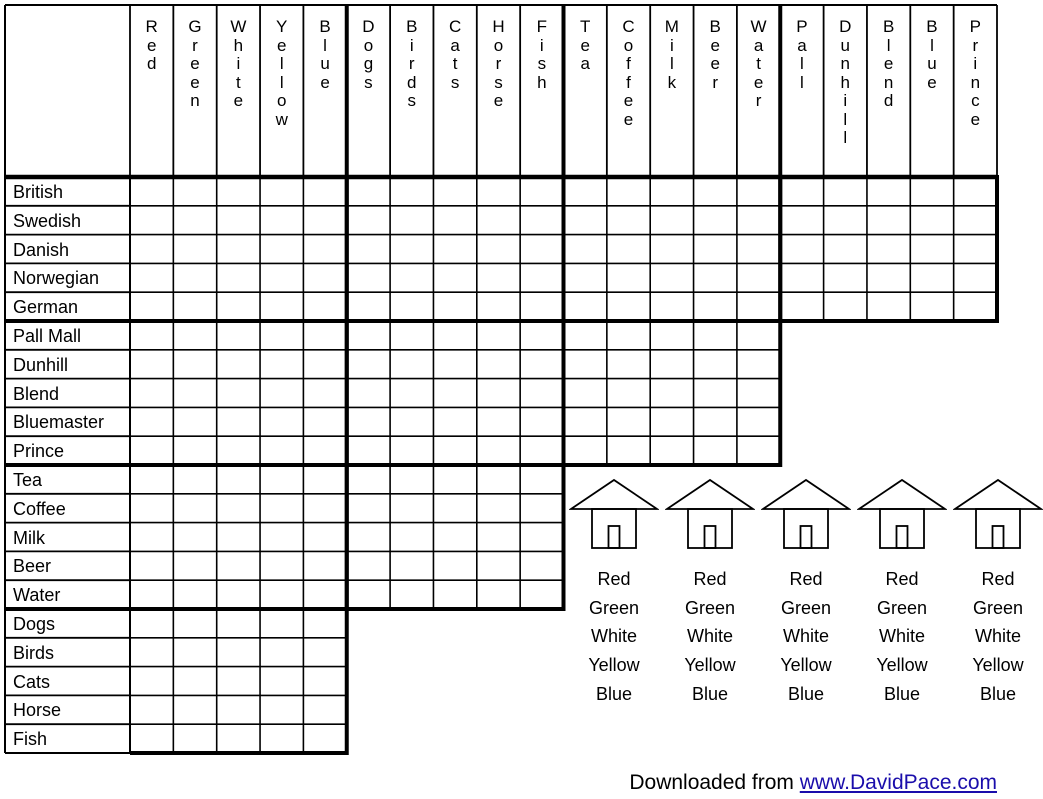  I want to click on house-1-option-red: Red, so click(614, 579).